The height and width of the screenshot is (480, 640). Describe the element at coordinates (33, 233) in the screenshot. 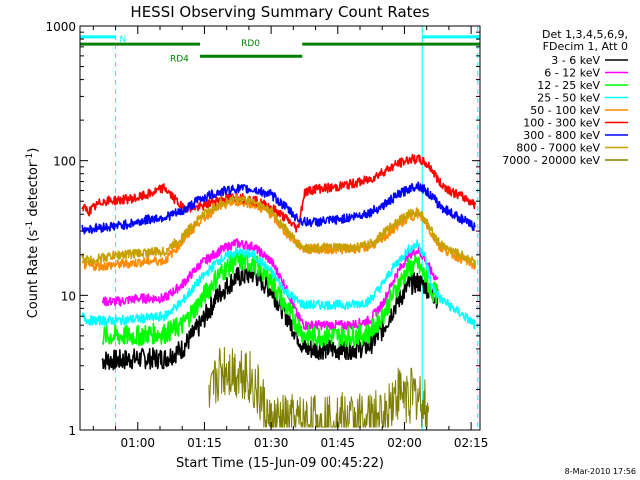

I see `y-axis-title: Count Rate (s-1 detector-1)` at that location.